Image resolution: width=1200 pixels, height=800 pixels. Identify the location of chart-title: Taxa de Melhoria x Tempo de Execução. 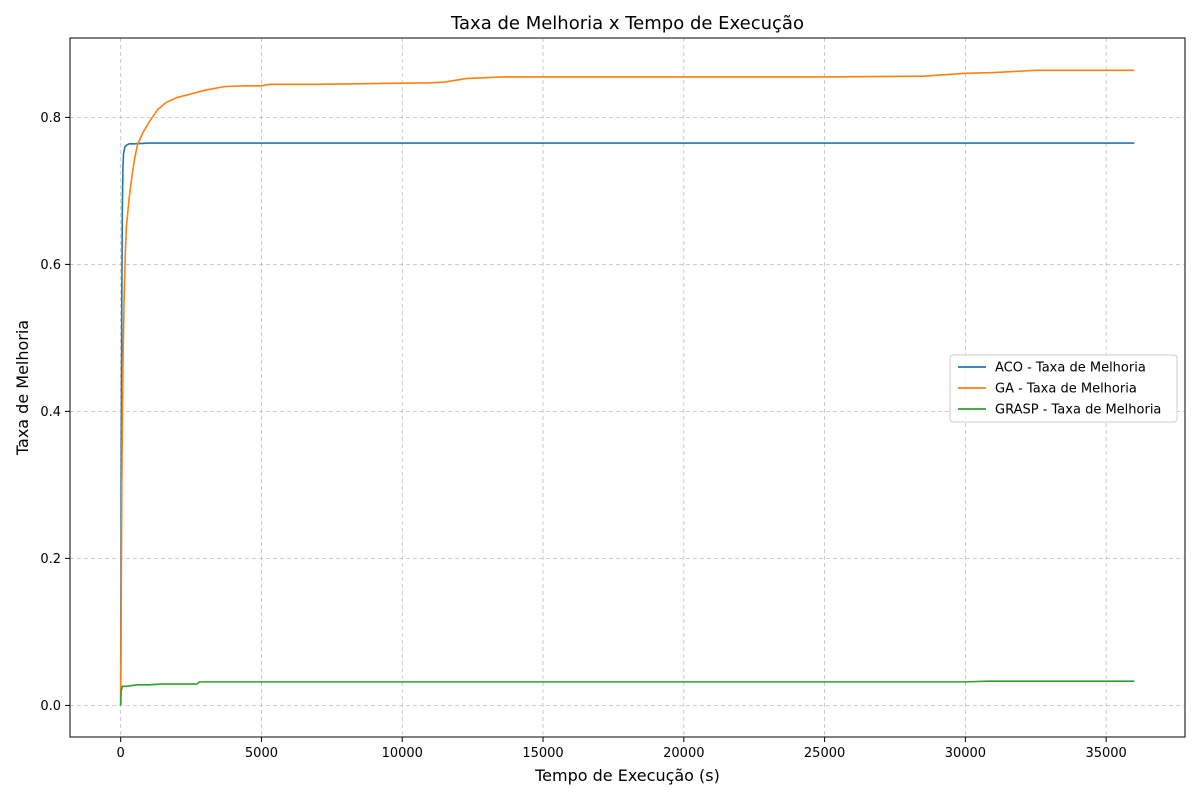
(627, 23).